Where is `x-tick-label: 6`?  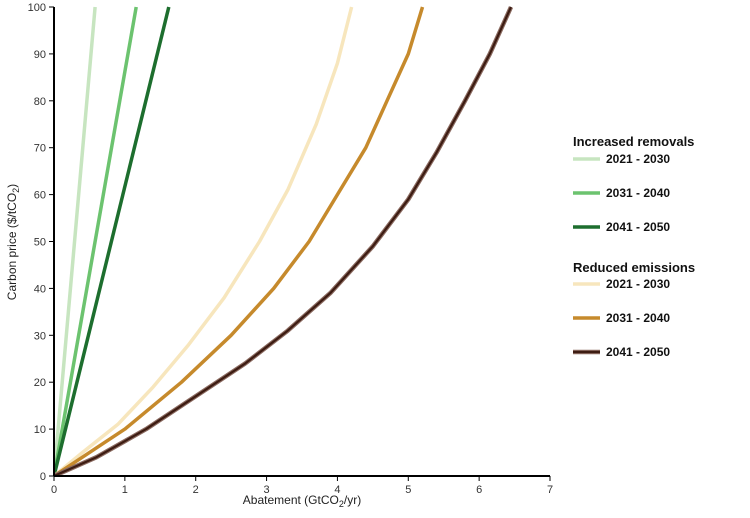 x-tick-label: 6 is located at coordinates (479, 490).